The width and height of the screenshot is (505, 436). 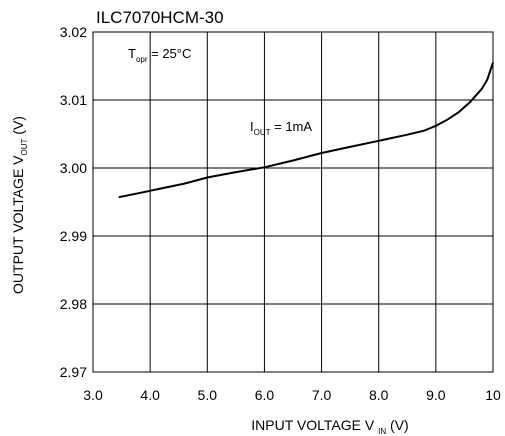 I want to click on chart-title: ILC7070HCM-30, so click(x=160, y=17).